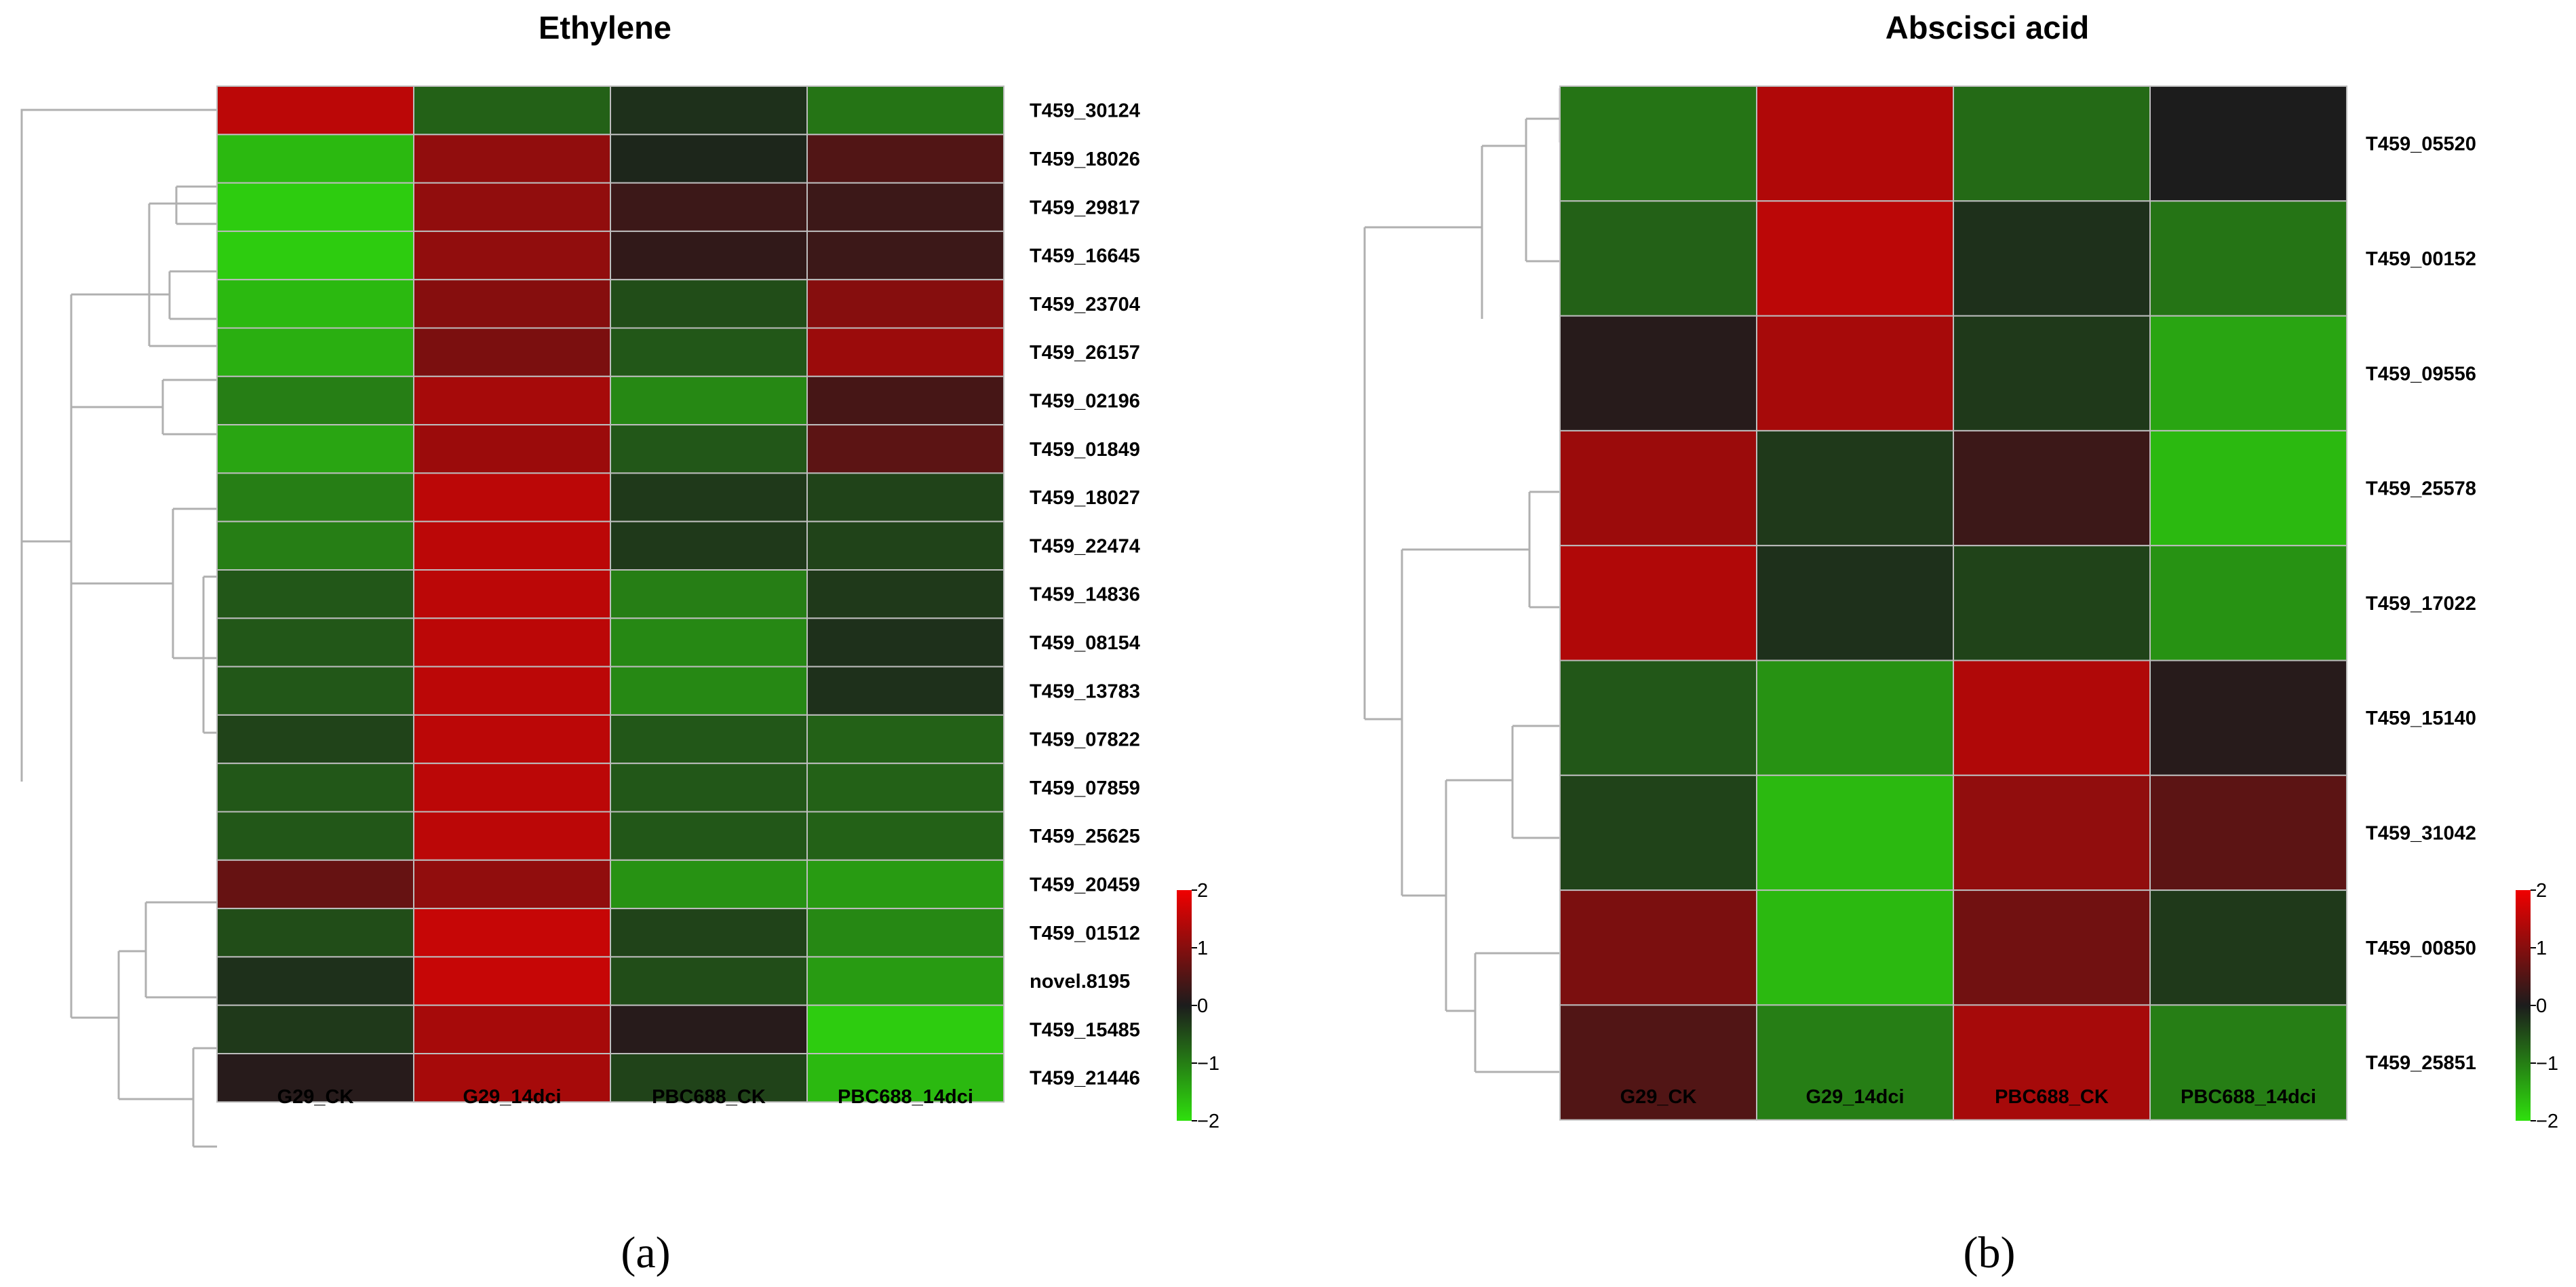 The image size is (2576, 1287). Describe the element at coordinates (1085, 1030) in the screenshot. I see `row-label: T459_15485` at that location.